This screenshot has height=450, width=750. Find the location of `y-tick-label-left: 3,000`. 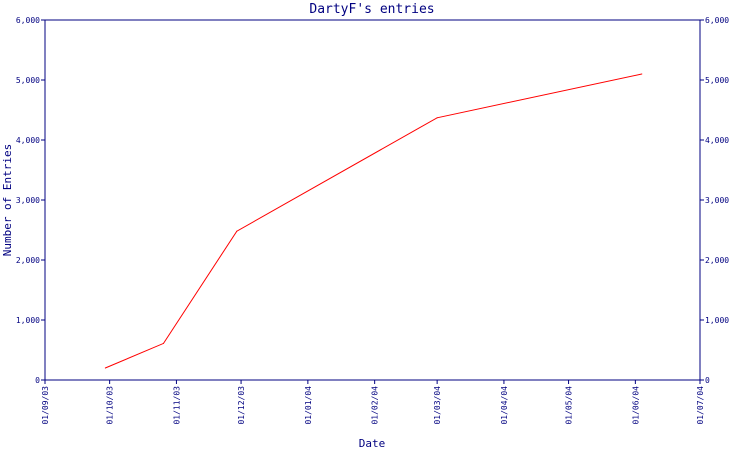

y-tick-label-left: 3,000 is located at coordinates (28, 200).